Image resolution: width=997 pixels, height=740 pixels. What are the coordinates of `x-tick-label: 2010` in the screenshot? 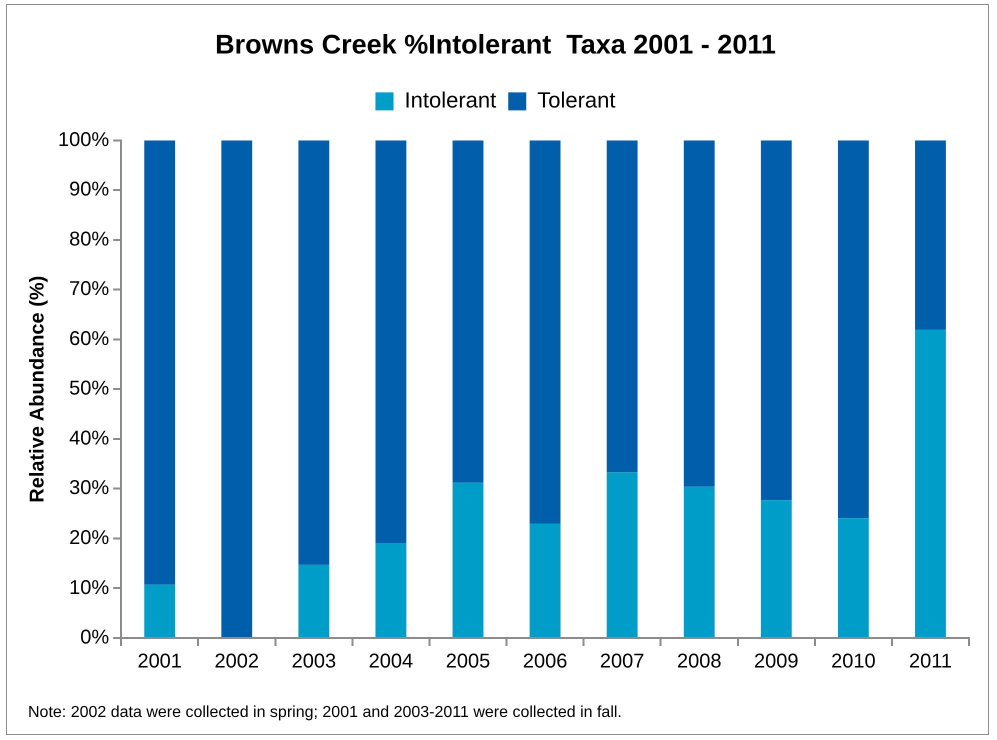 It's located at (853, 661).